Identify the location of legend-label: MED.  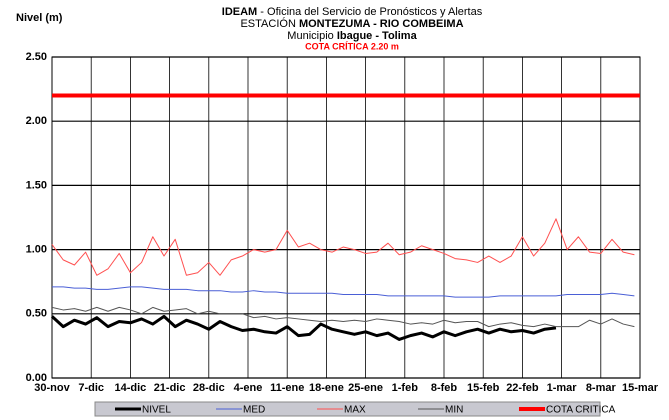
(254, 410).